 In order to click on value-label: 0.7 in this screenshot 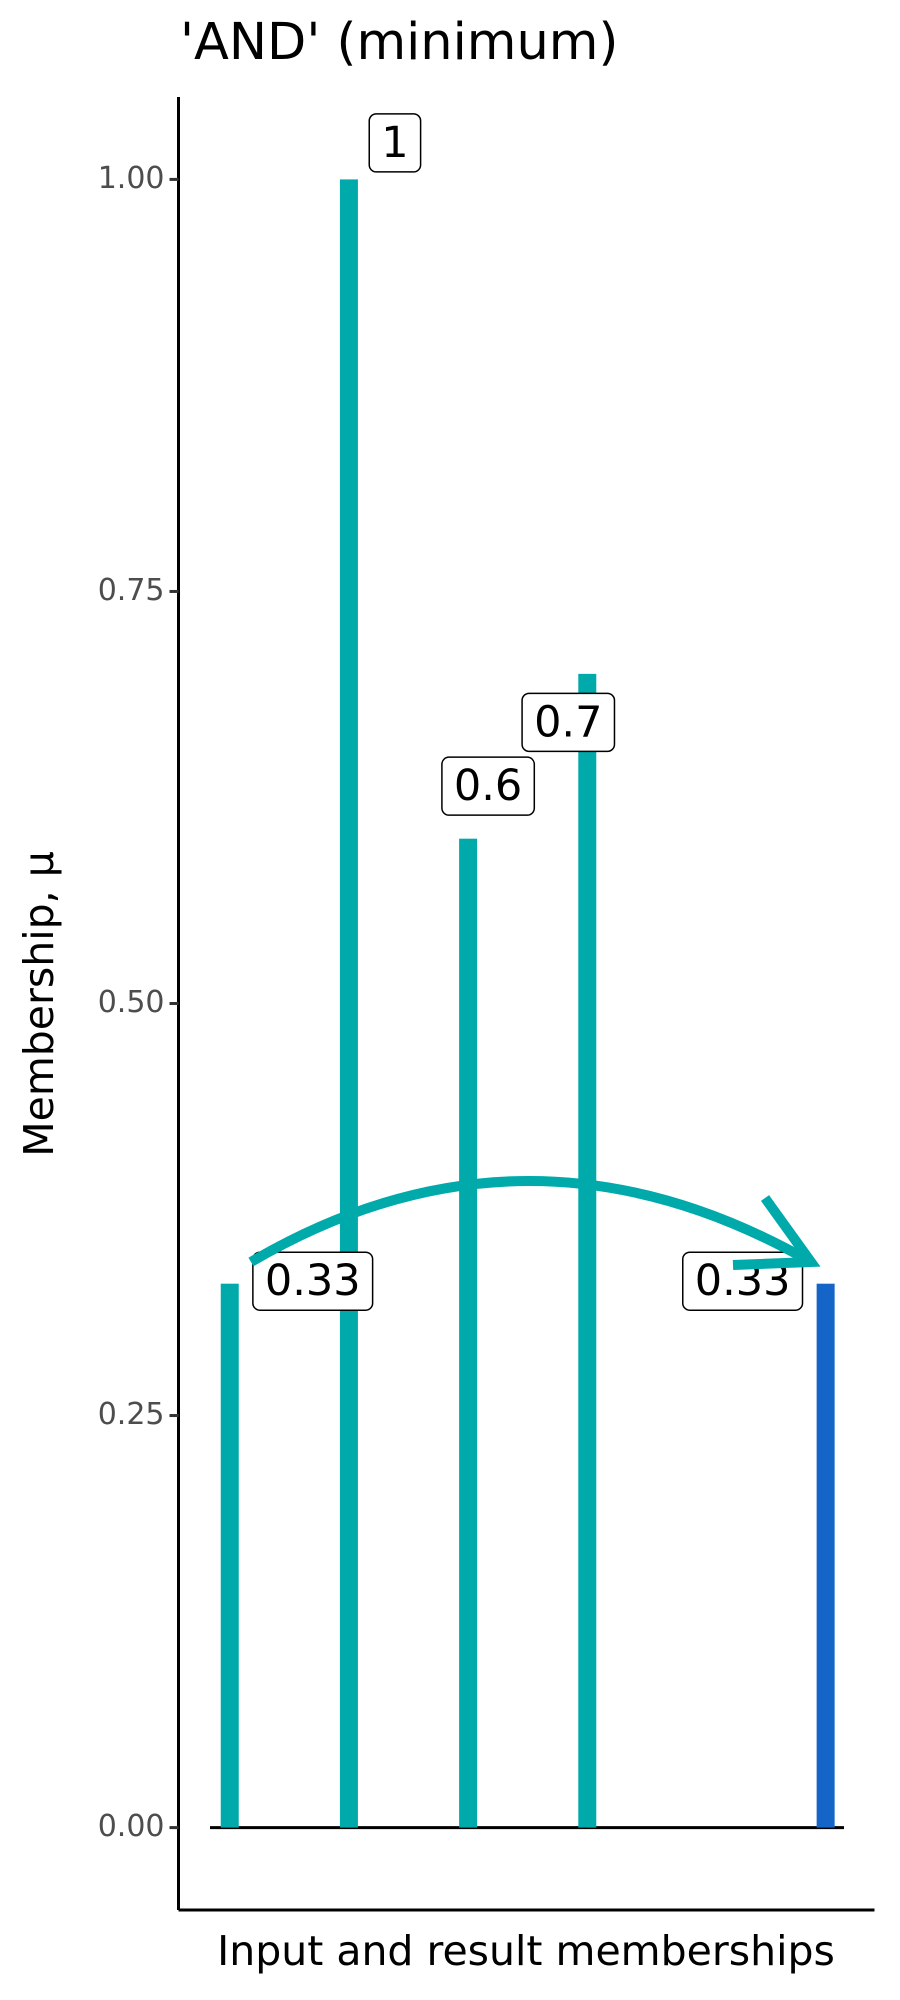, I will do `click(568, 722)`.